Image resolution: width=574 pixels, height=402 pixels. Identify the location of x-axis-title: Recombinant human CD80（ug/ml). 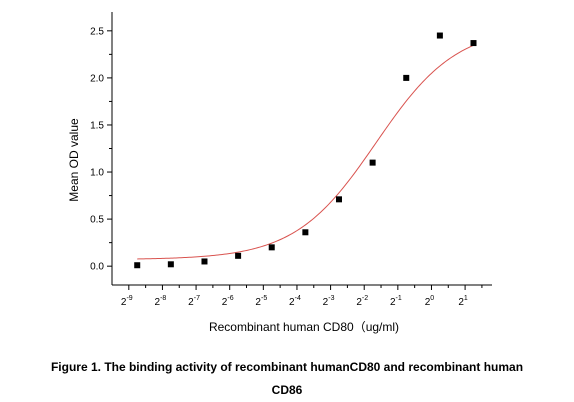
(304, 327).